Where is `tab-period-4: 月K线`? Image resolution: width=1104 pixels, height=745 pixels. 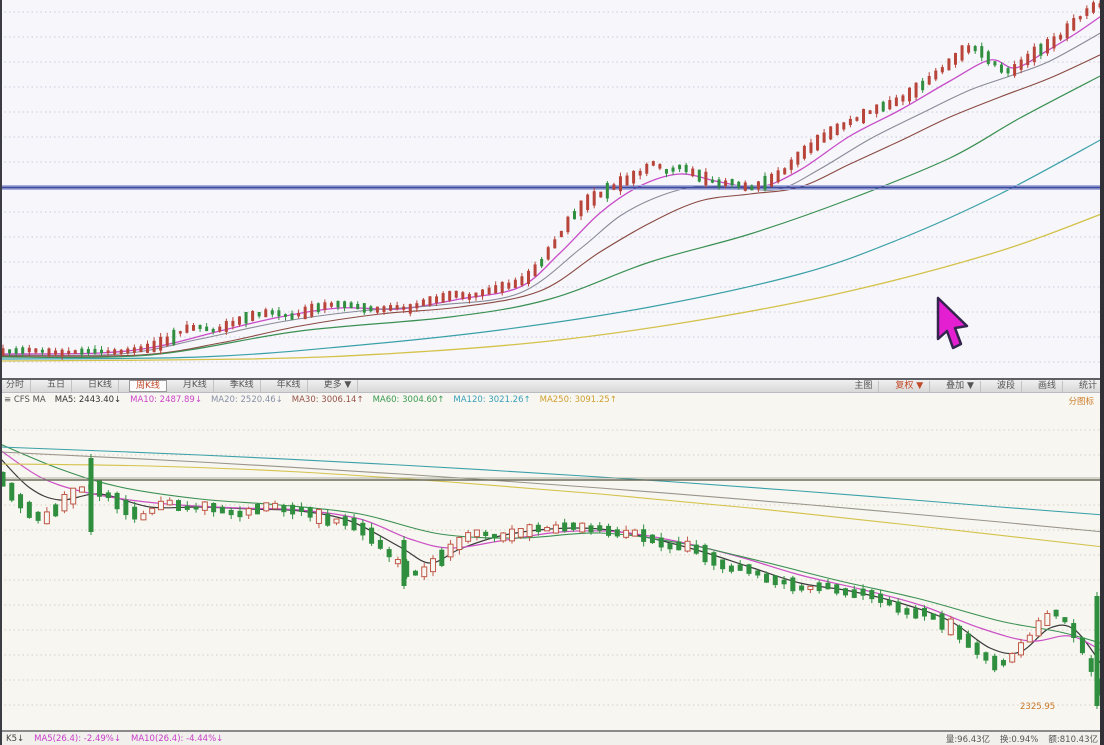 tab-period-4: 月K线 is located at coordinates (195, 386).